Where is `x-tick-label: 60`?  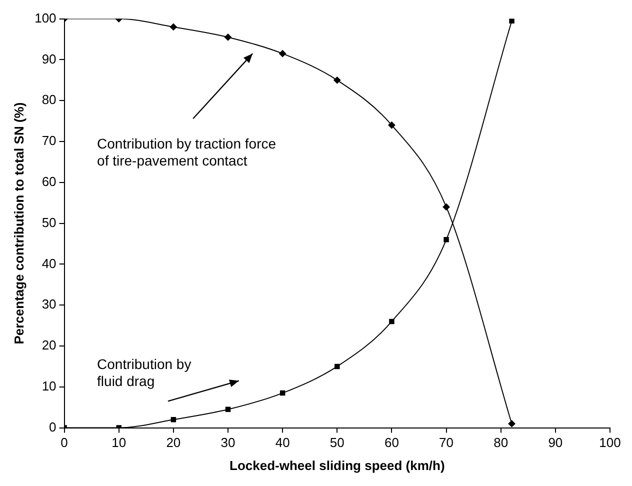 x-tick-label: 60 is located at coordinates (391, 442).